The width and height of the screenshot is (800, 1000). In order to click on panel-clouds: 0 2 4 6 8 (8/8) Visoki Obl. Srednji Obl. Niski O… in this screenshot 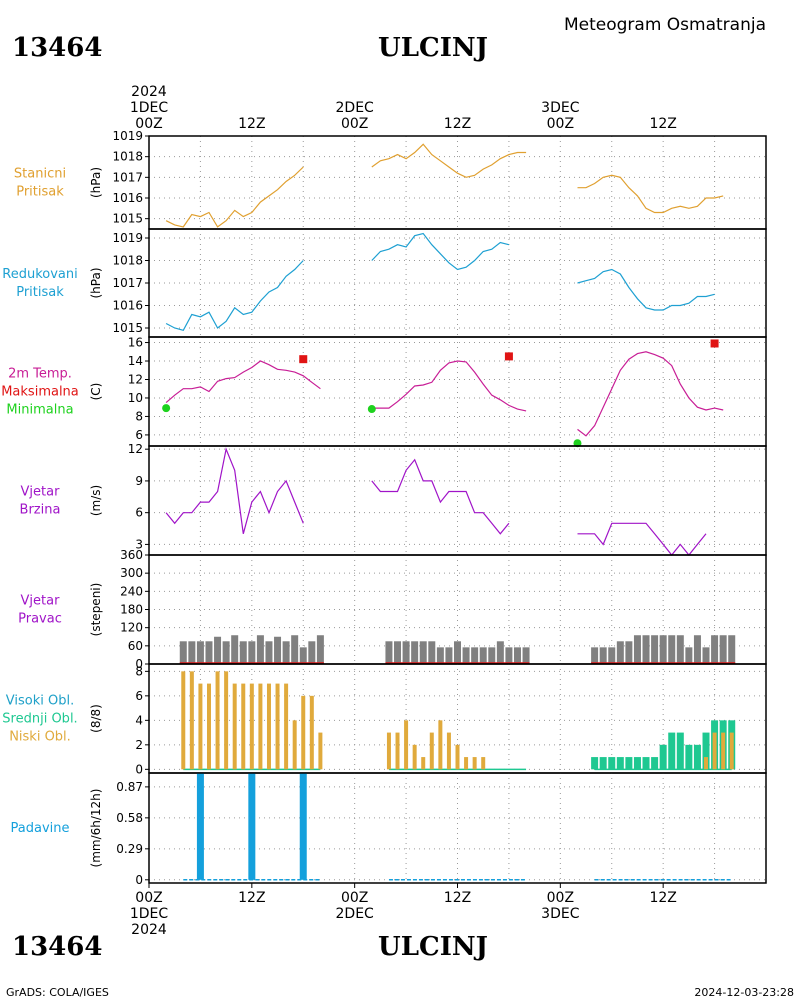, I will do `click(384, 719)`.